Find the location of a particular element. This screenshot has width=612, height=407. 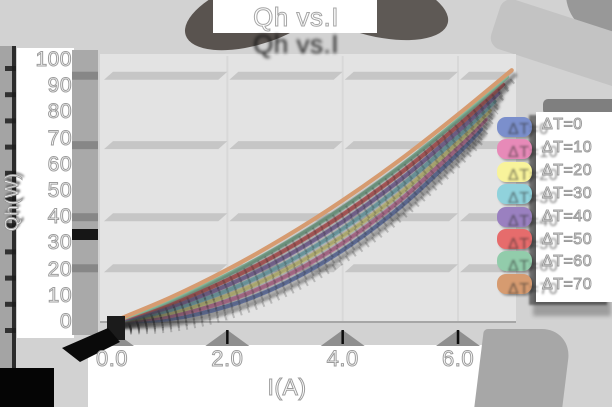

title-background-box is located at coordinates (295, 16).